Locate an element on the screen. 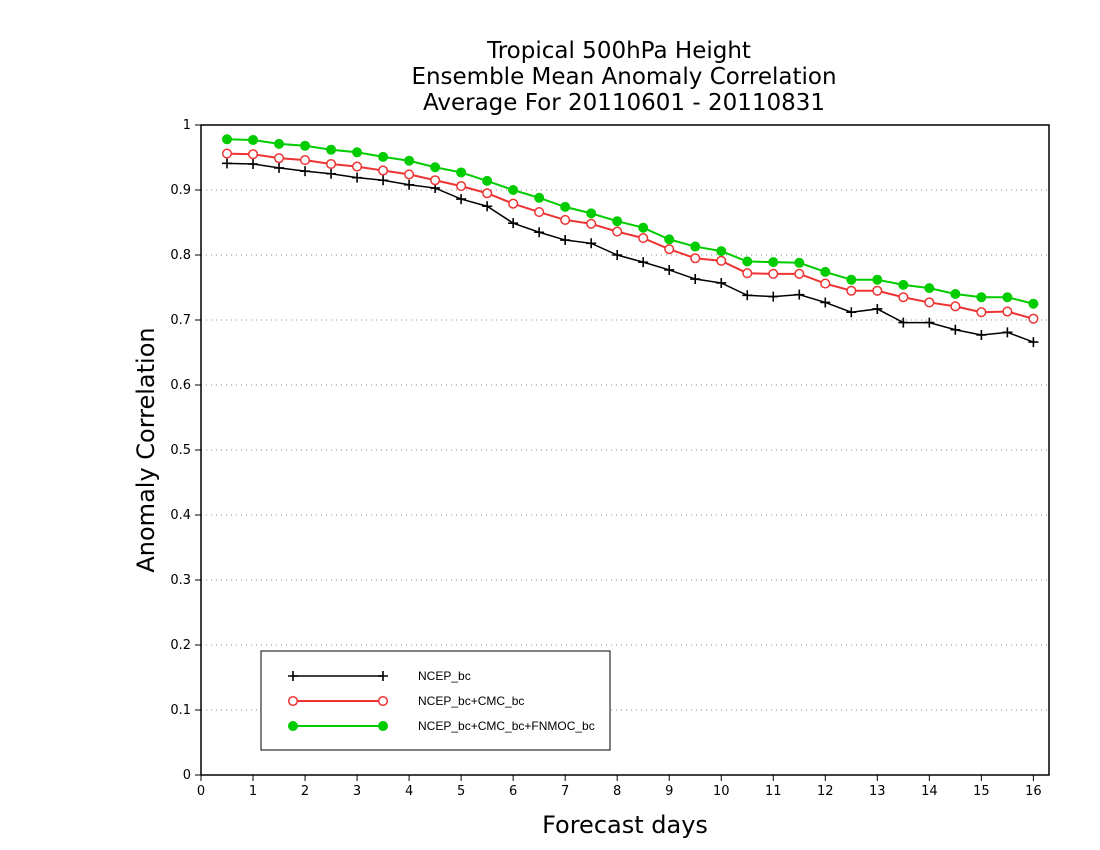  x-tick-label: 2 is located at coordinates (305, 791).